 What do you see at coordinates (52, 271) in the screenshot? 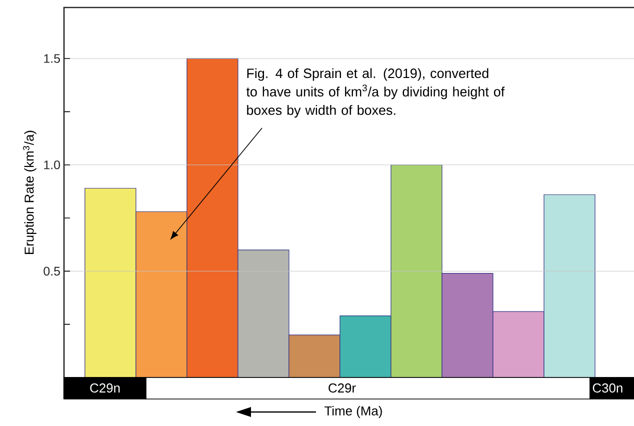
I see `y-tick-label: 0.5` at bounding box center [52, 271].